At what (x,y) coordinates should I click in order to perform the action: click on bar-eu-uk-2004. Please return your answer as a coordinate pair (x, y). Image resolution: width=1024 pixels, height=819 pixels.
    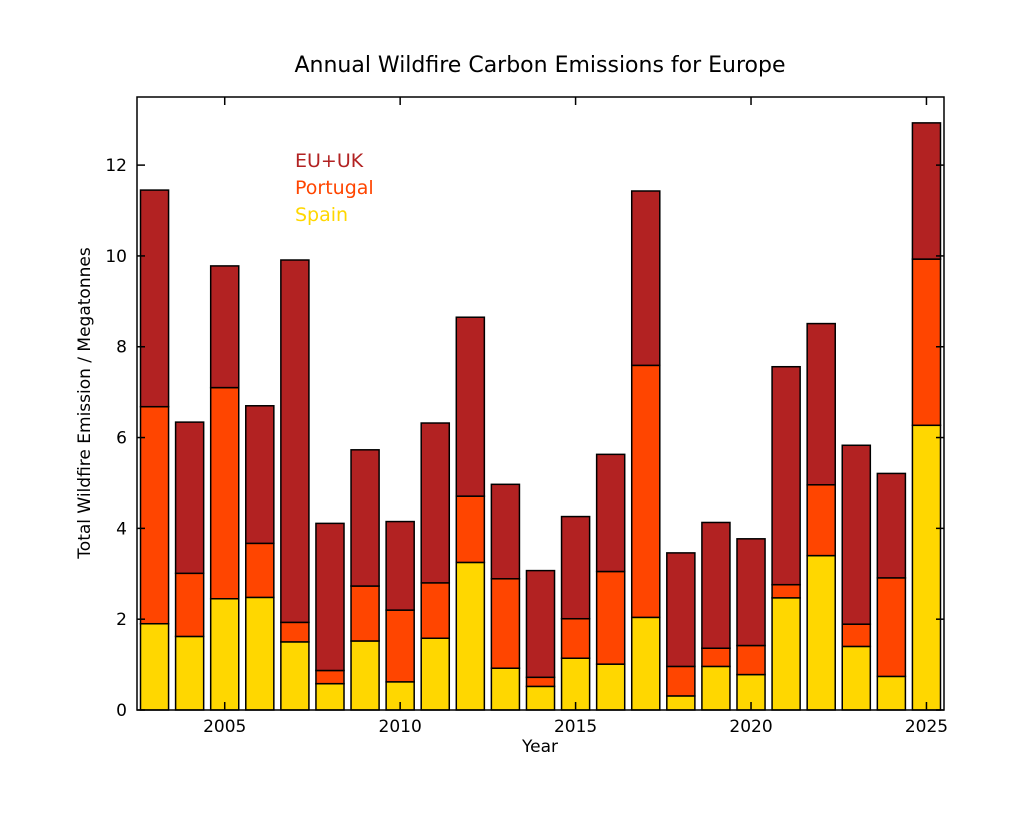
    Looking at the image, I should click on (189, 498).